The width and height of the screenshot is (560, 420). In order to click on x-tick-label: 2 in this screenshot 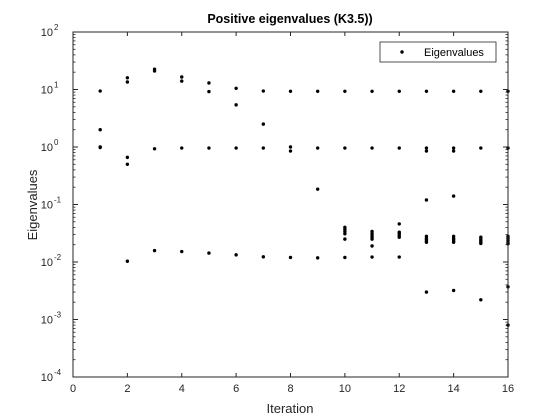, I will do `click(127, 389)`.